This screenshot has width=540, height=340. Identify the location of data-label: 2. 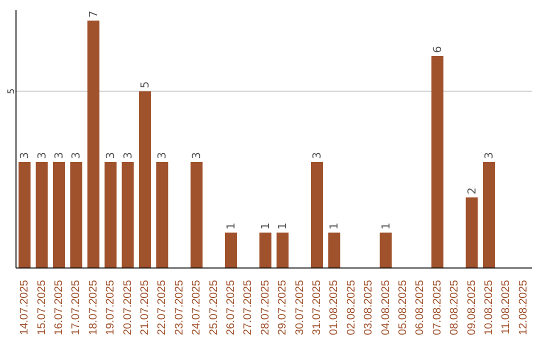
(471, 190).